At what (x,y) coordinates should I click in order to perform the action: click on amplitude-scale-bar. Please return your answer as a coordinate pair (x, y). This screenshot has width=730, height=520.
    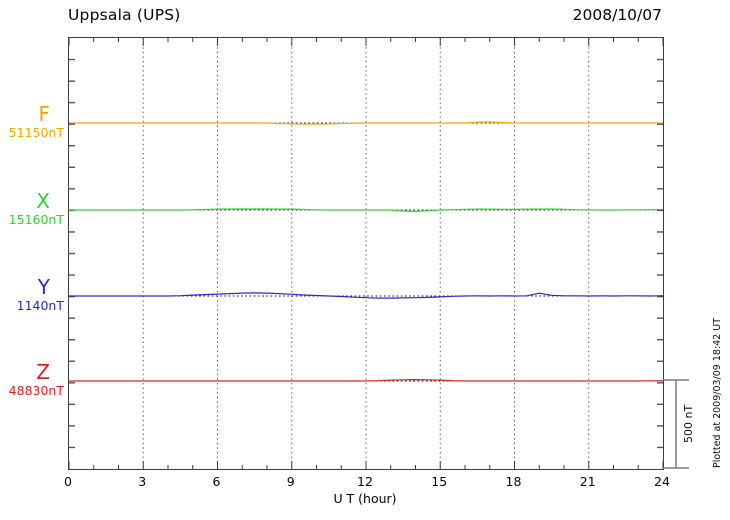
    Looking at the image, I should click on (676, 424).